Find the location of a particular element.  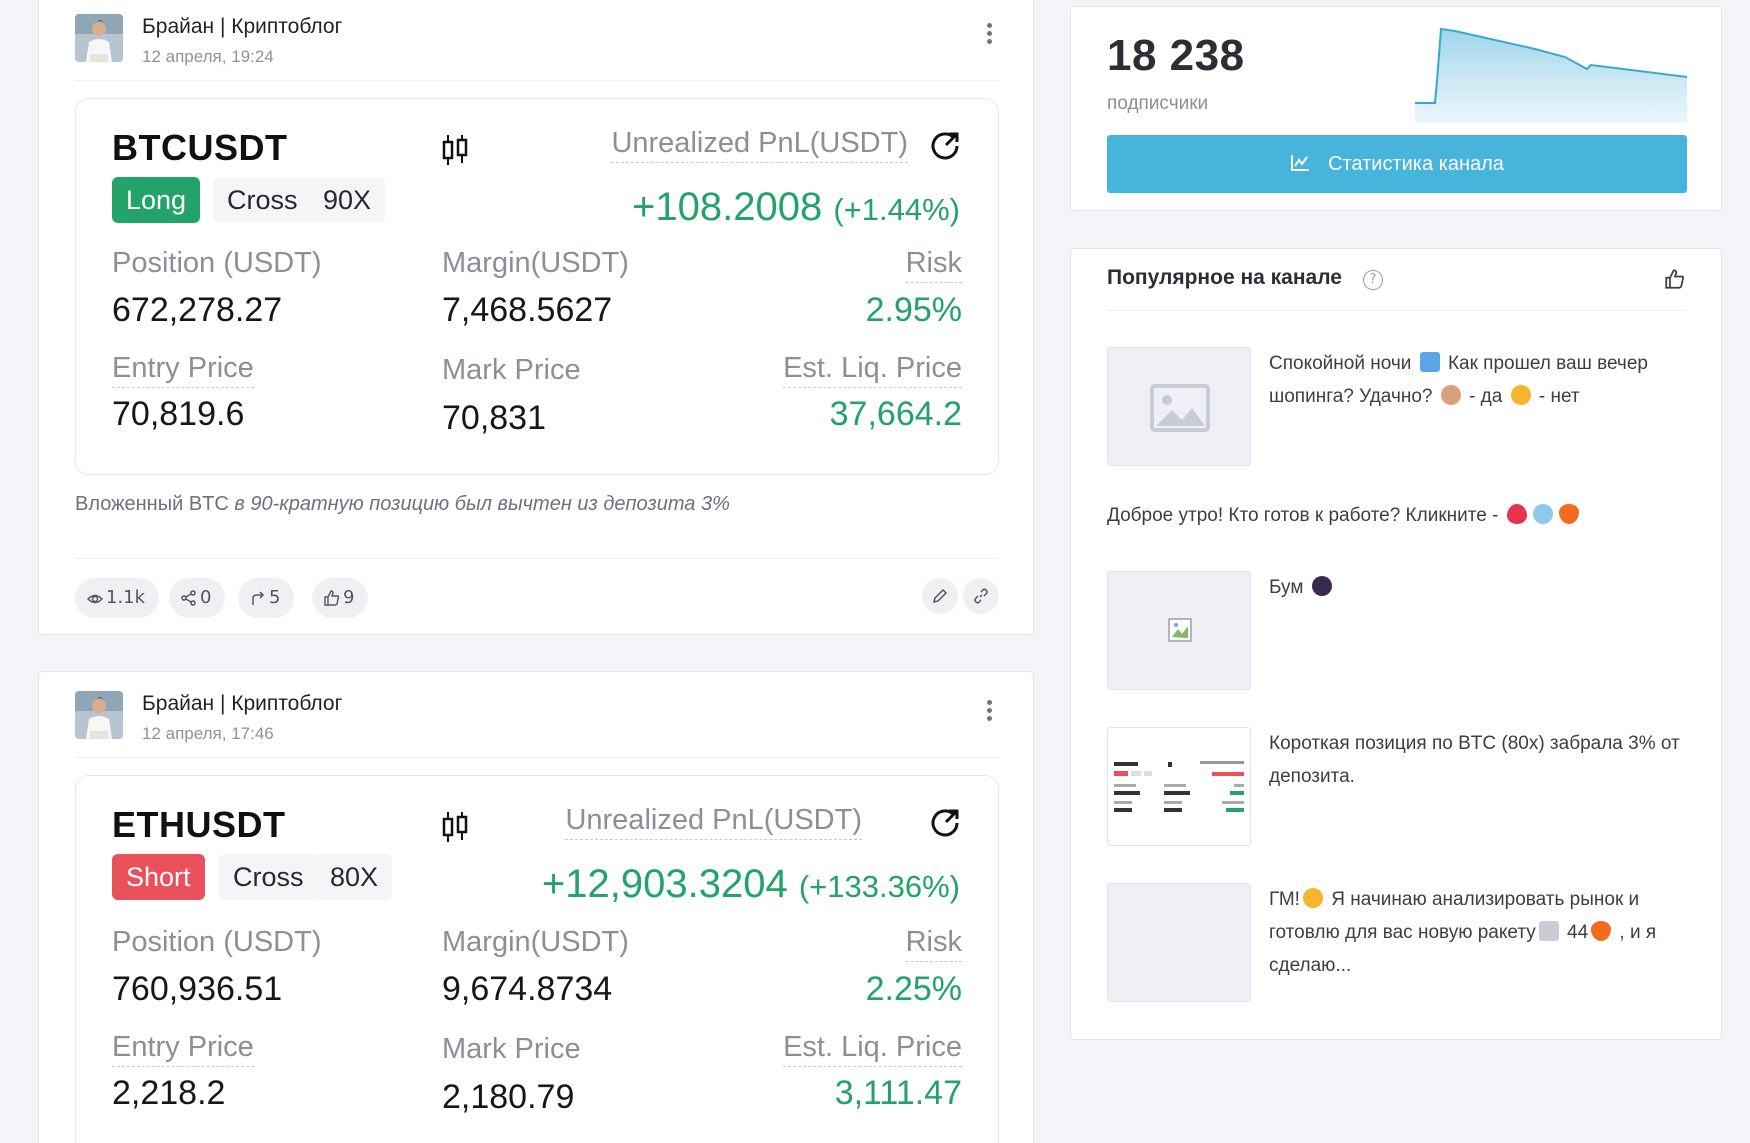

link-icon is located at coordinates (981, 596).